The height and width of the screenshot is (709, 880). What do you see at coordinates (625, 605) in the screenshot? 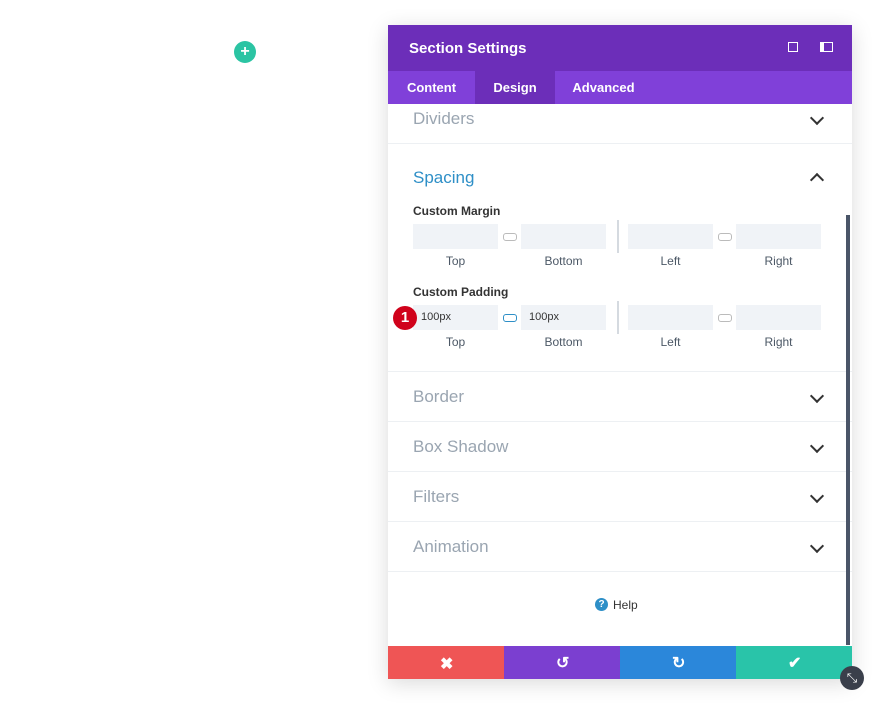
I see `help-link: Help` at bounding box center [625, 605].